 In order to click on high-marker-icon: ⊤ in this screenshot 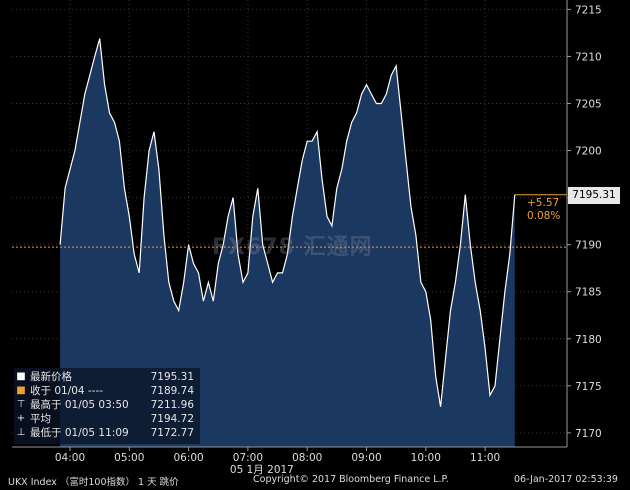, I will do `click(21, 404)`.